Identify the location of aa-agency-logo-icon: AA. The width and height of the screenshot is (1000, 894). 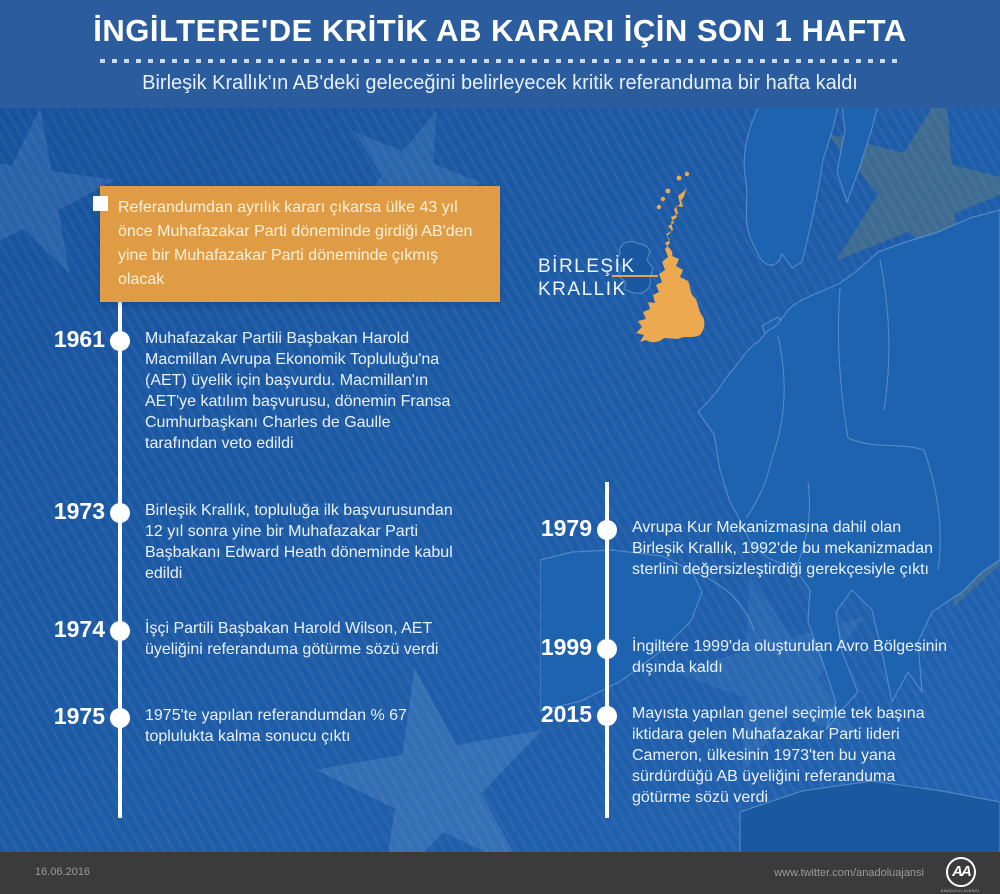
(961, 872).